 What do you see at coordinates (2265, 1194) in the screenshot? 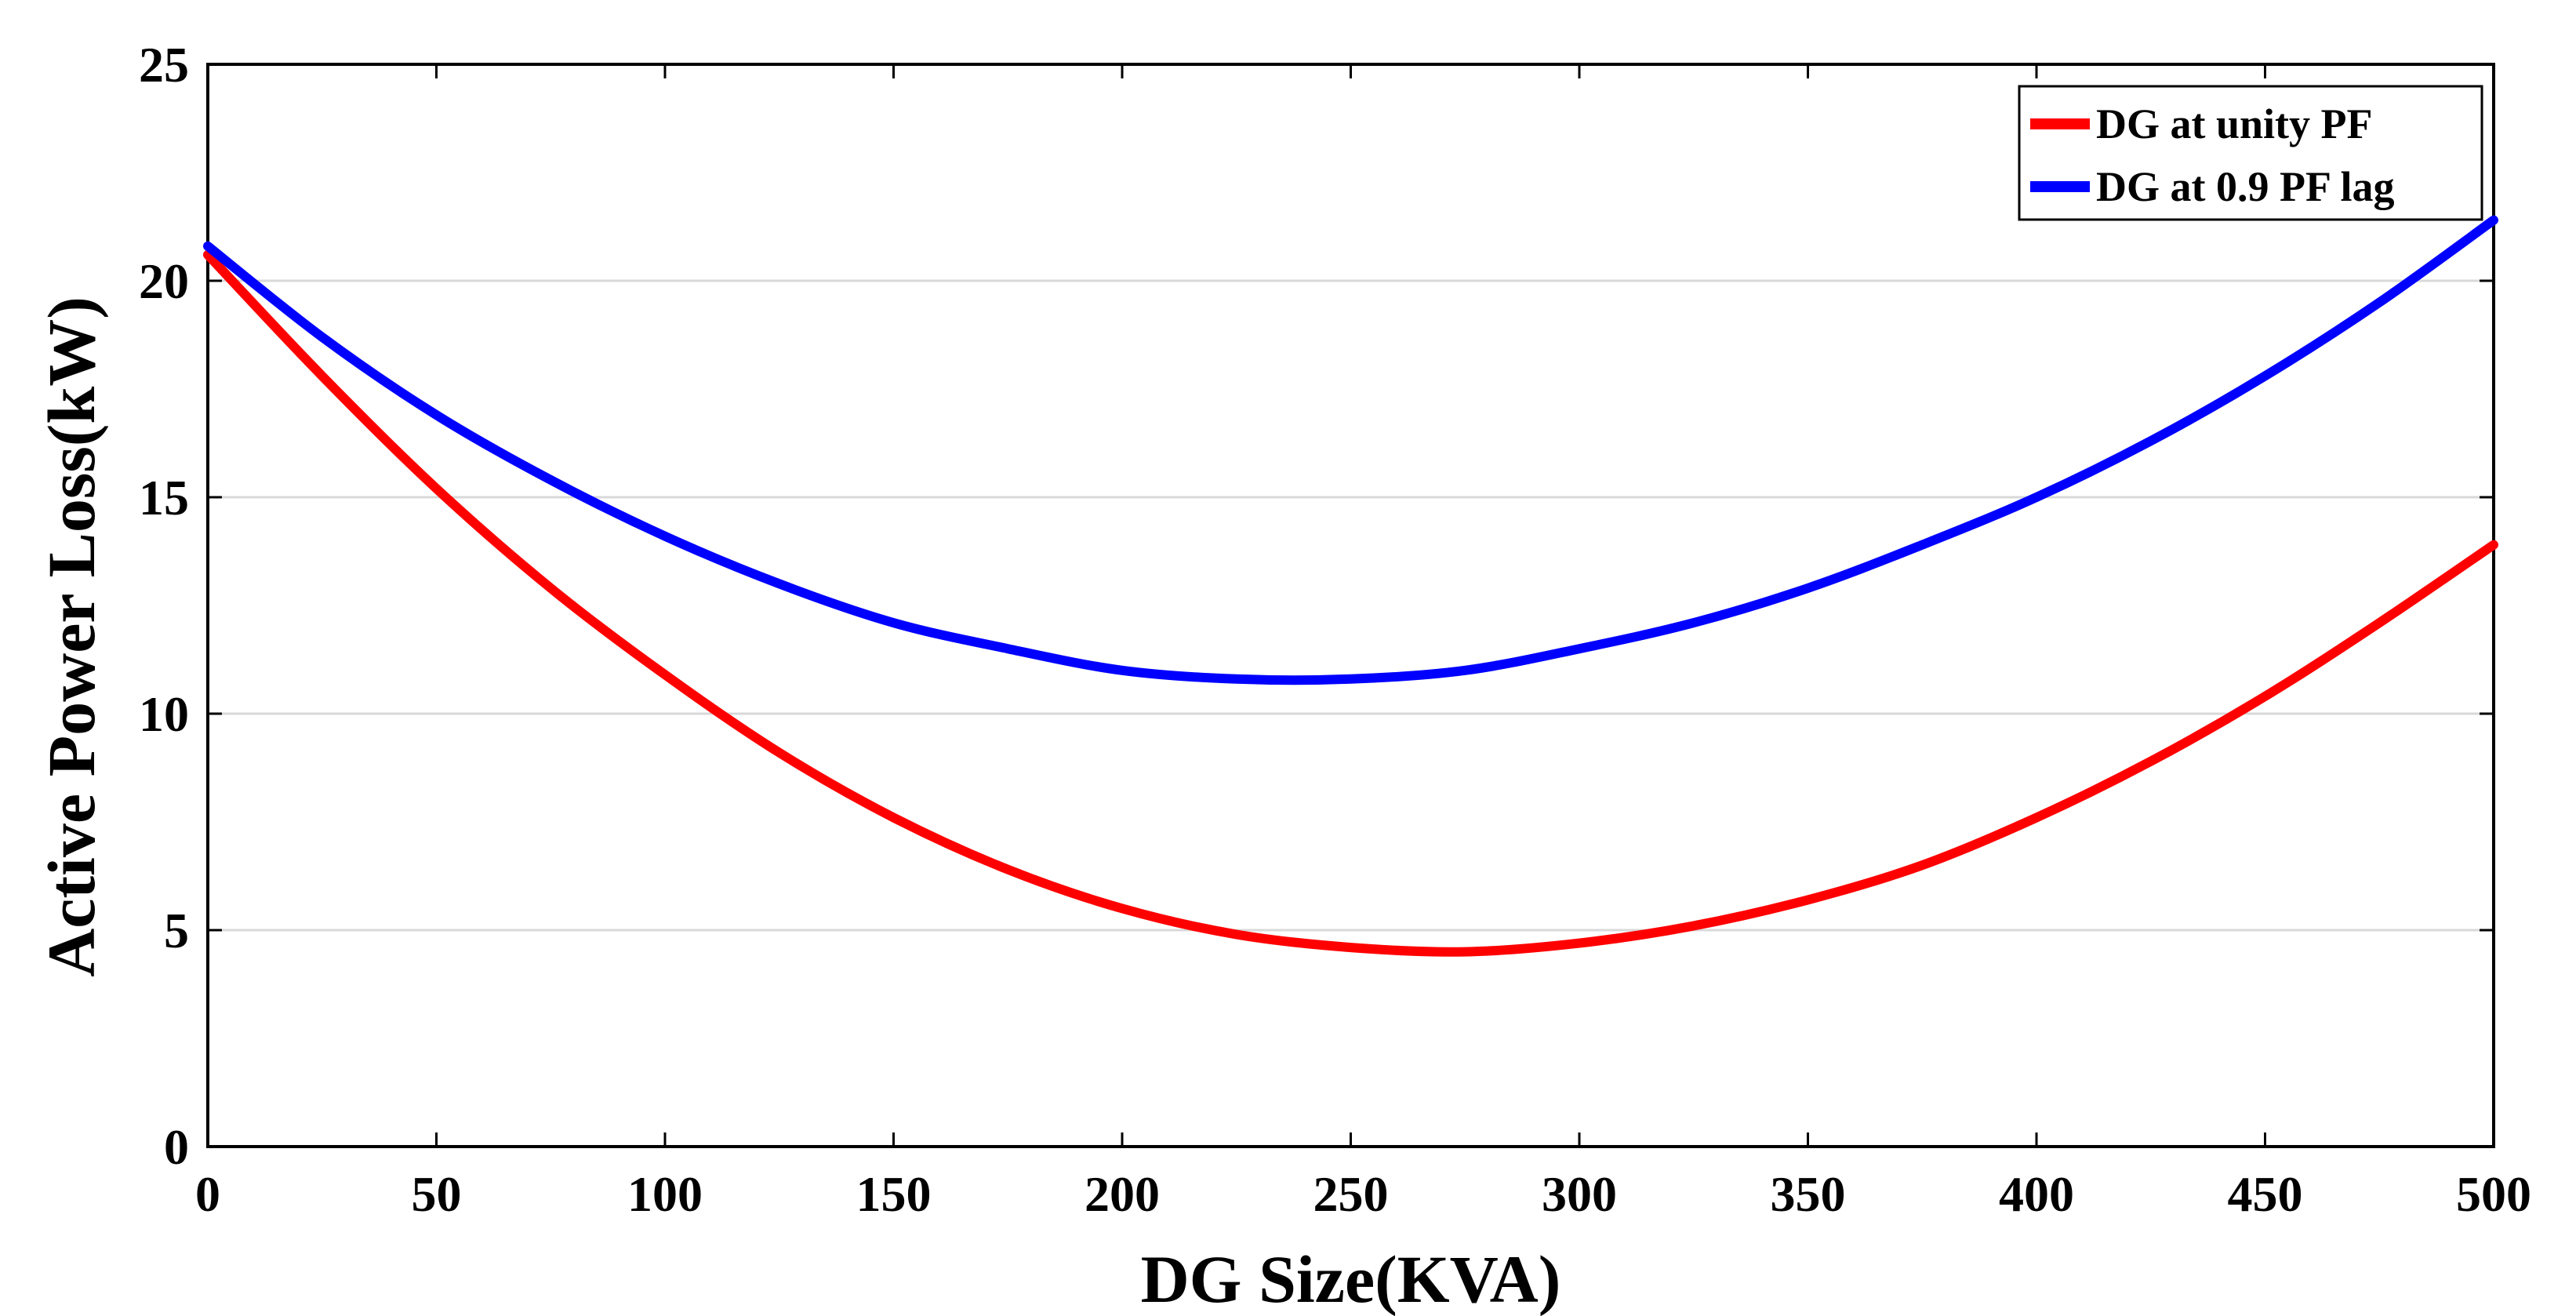
I see `x-tick-label-450: 450` at bounding box center [2265, 1194].